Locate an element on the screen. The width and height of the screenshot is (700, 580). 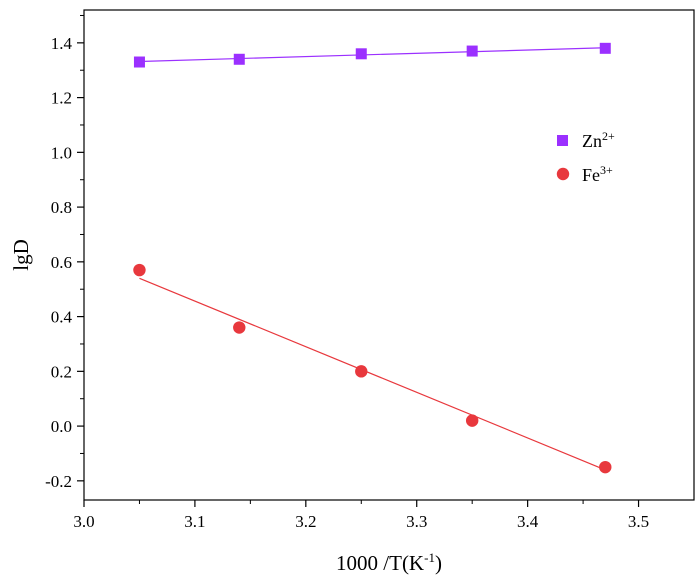
y-tick-label: 0.2 is located at coordinates (61, 371).